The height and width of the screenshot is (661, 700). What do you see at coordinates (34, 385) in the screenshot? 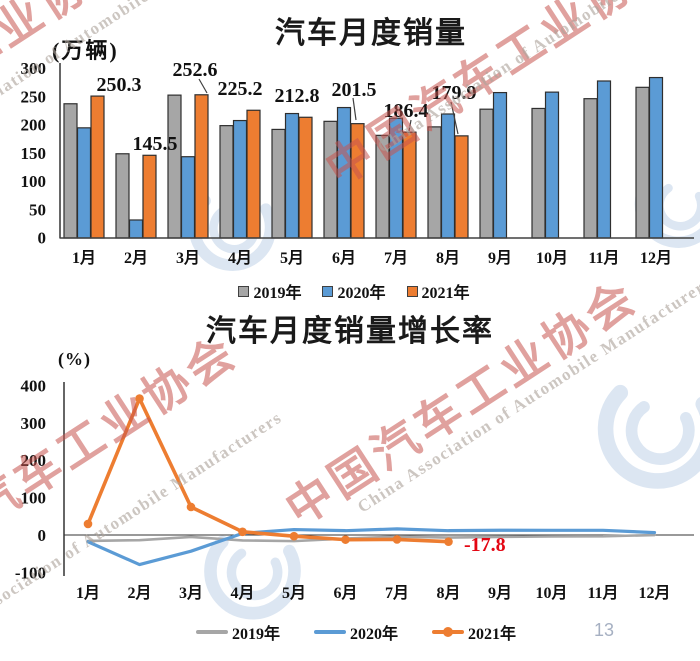
I see `y-tick-label: 400` at bounding box center [34, 385].